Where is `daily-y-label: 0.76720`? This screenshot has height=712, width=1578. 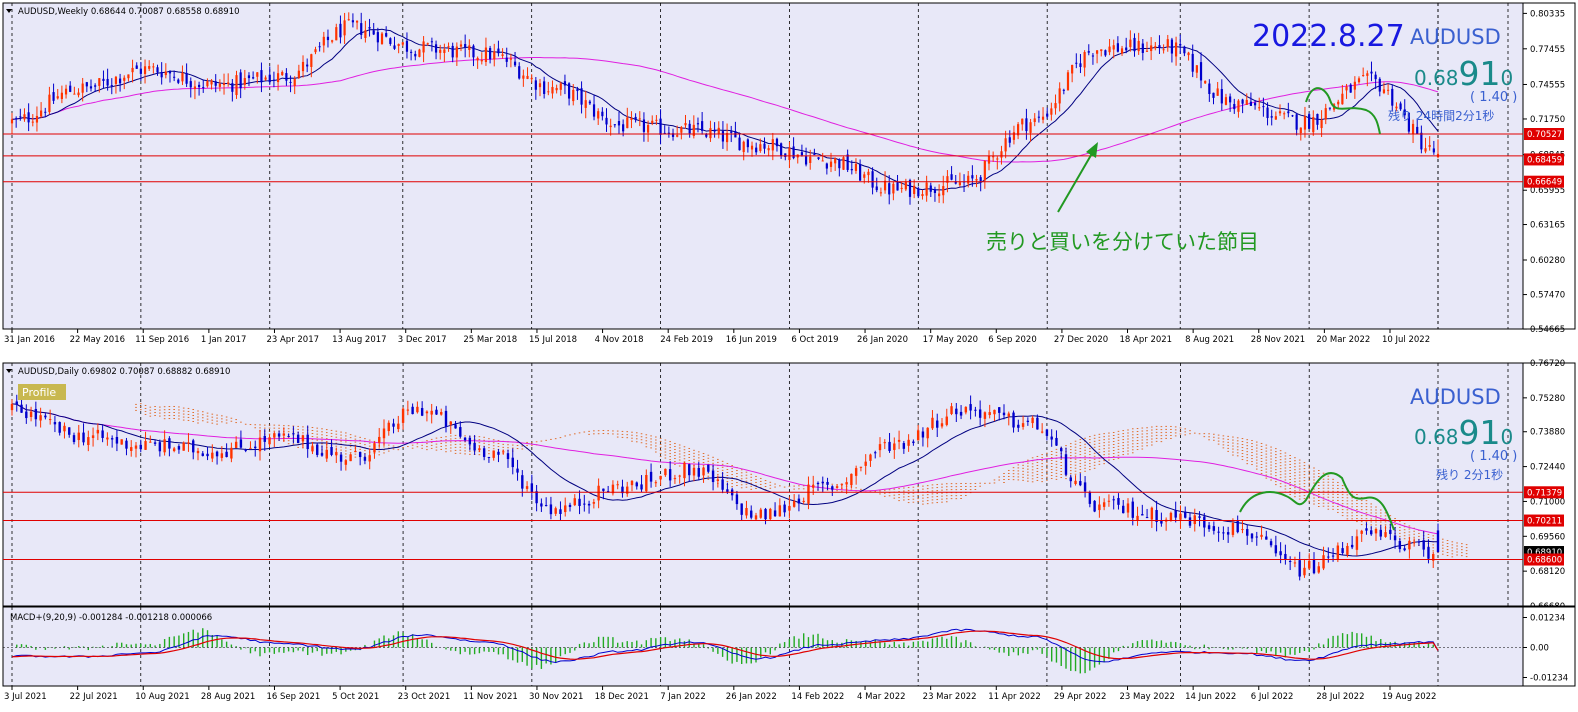 daily-y-label: 0.76720 is located at coordinates (1547, 364).